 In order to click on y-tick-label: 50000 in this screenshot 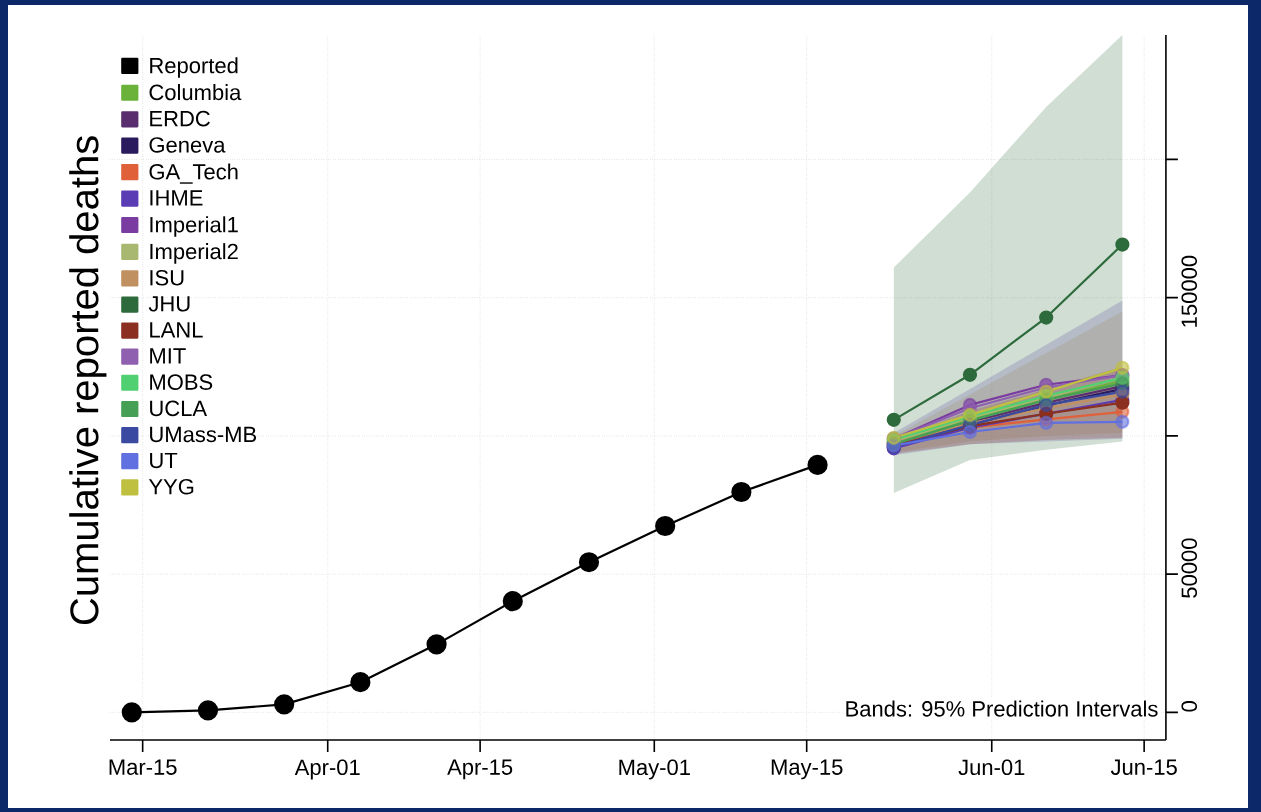, I will do `click(1189, 568)`.